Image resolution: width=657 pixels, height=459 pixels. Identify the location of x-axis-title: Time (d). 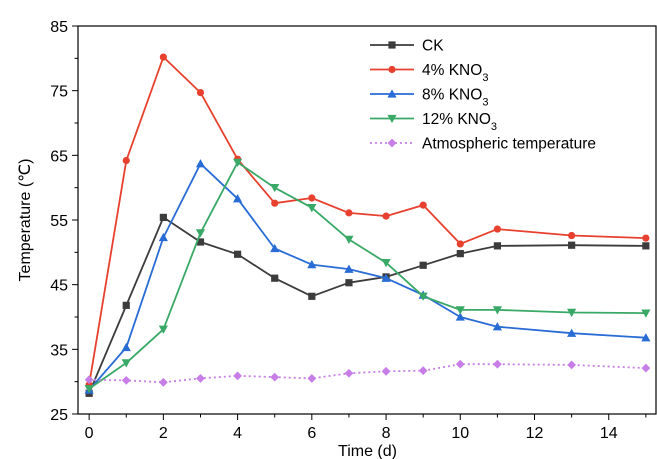
(367, 451).